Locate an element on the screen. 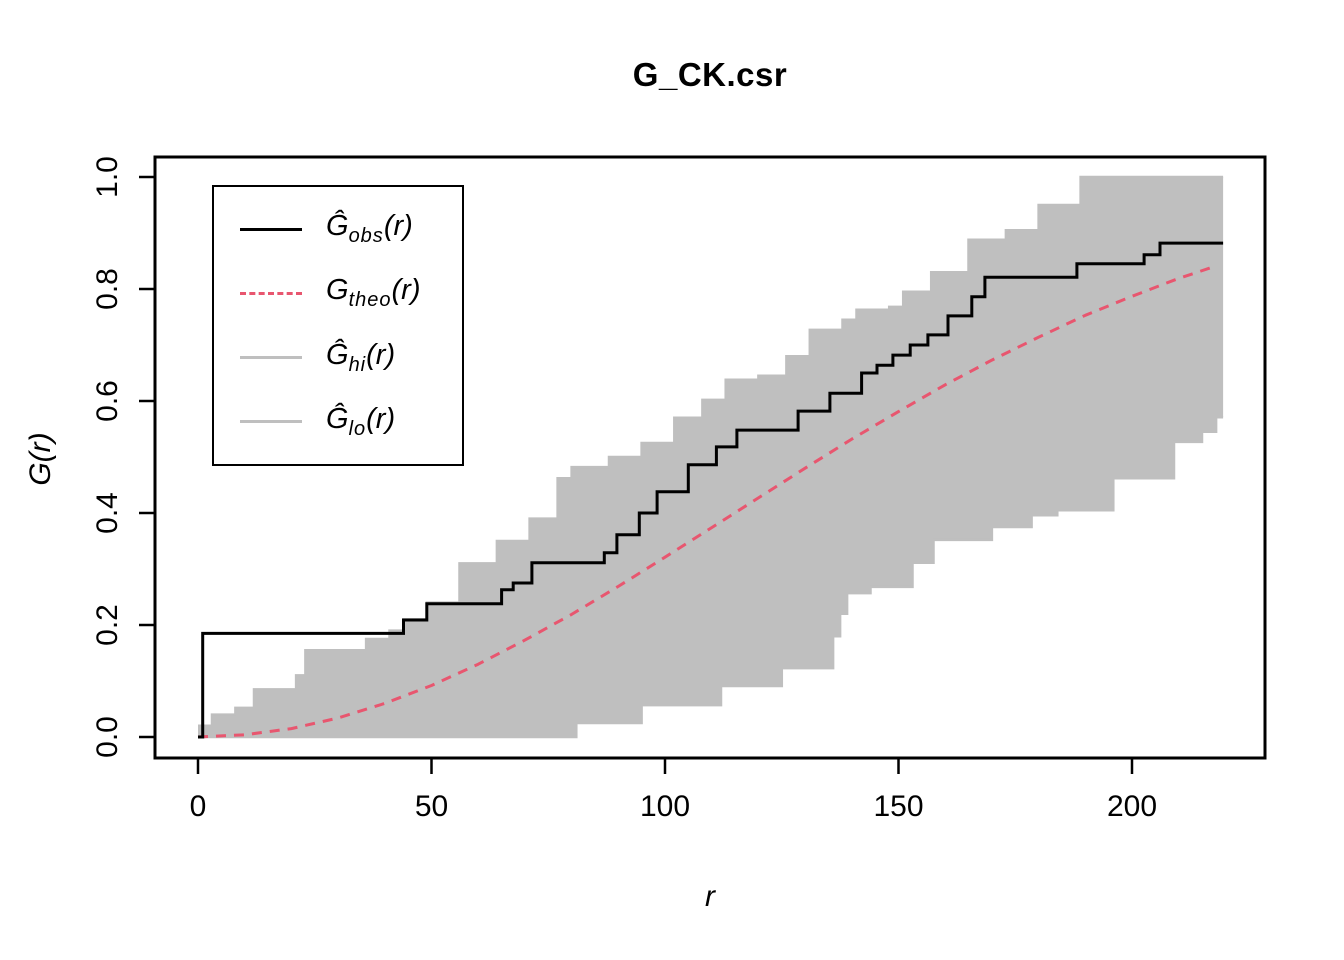 The image size is (1344, 960). legend-item-hi: Ĝhi(r) is located at coordinates (351, 358).